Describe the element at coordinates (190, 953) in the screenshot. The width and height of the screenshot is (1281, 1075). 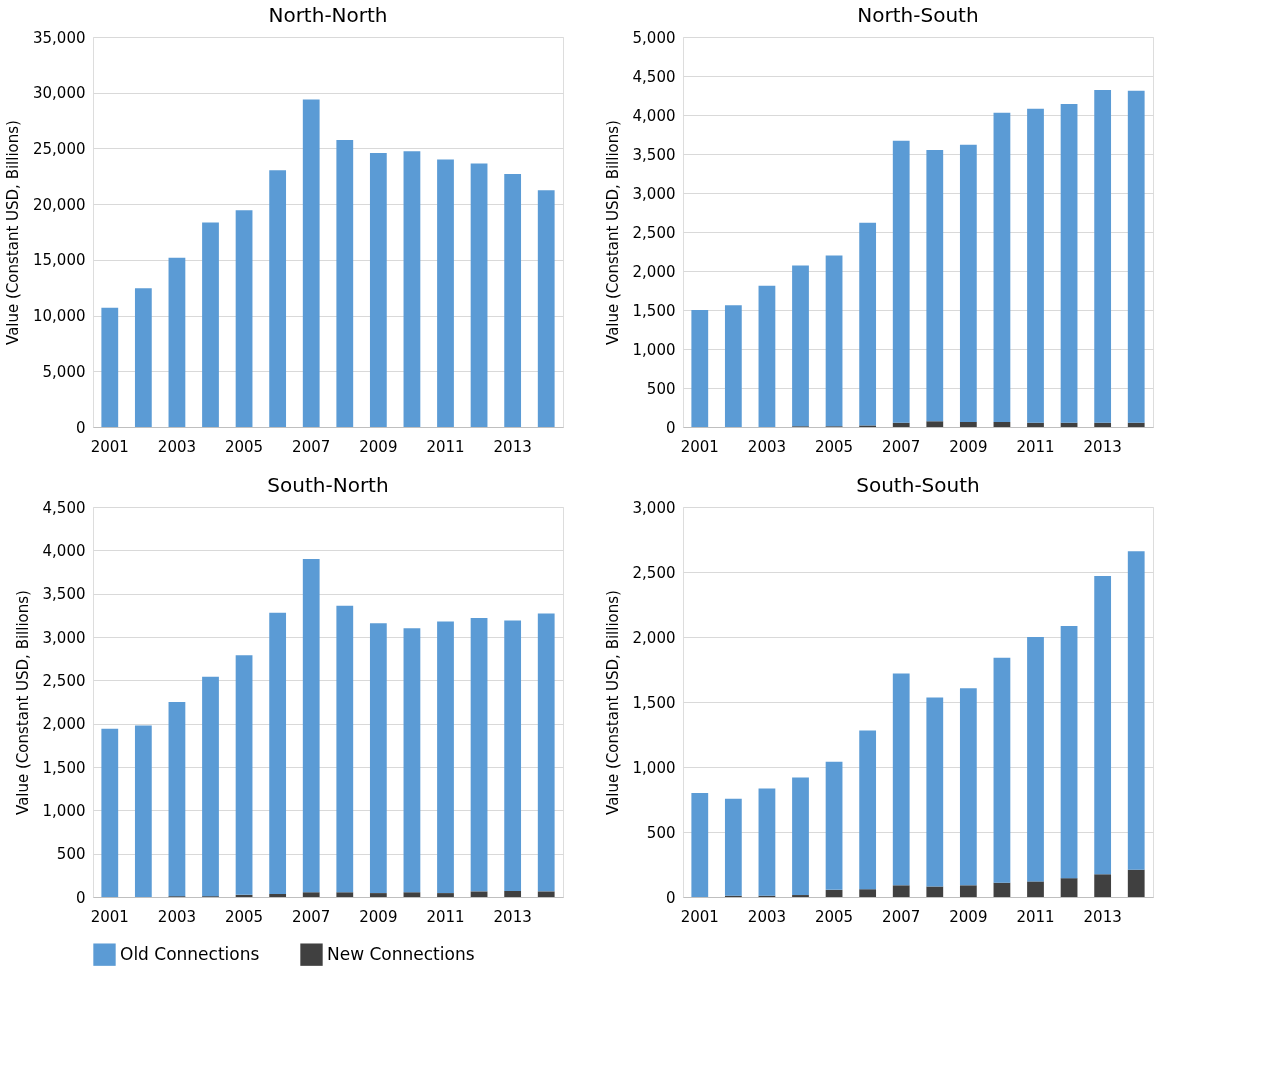
I see `legend-label: Old Connections` at that location.